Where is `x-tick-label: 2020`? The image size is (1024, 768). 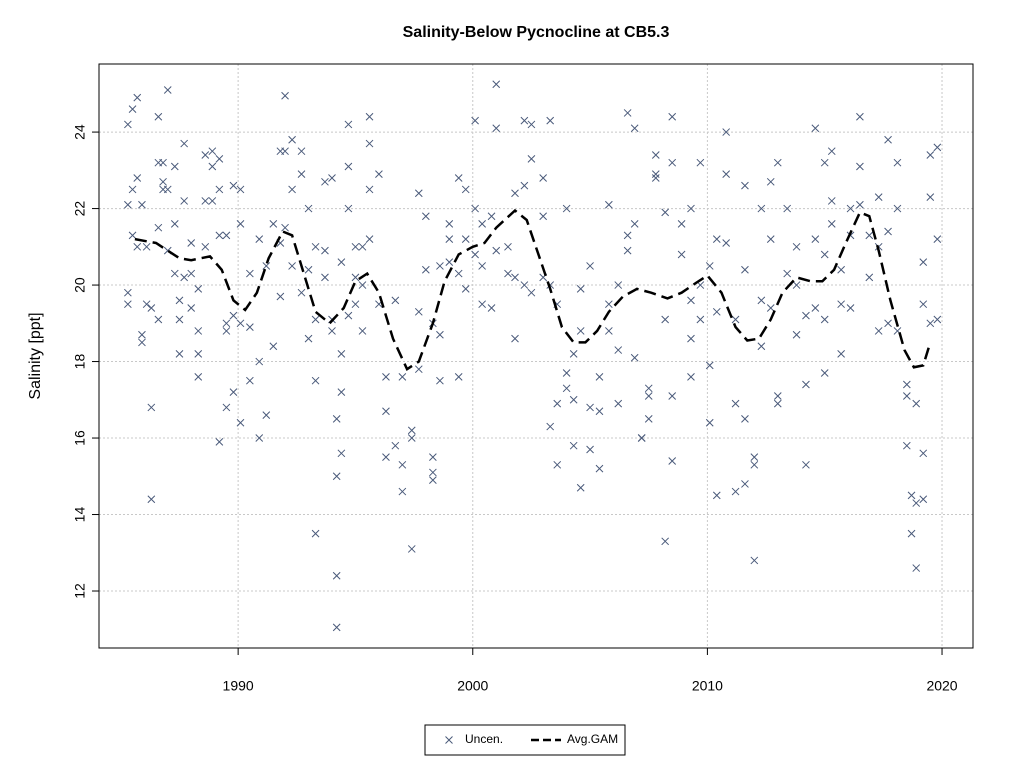
x-tick-label: 2020 is located at coordinates (941, 686).